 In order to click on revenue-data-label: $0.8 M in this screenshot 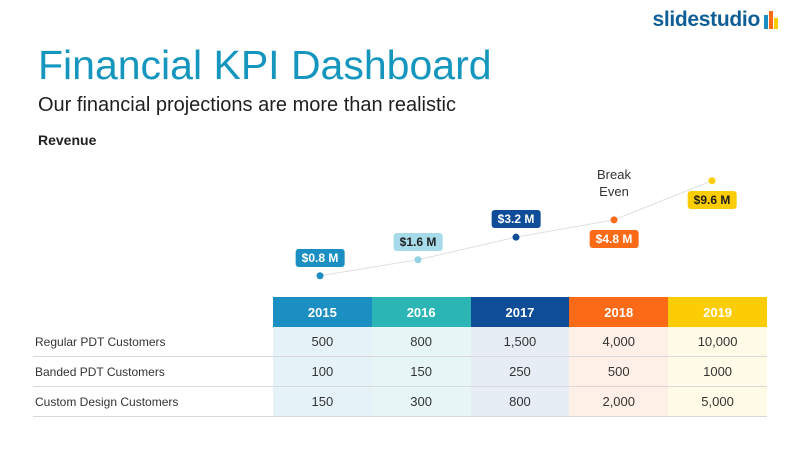, I will do `click(320, 257)`.